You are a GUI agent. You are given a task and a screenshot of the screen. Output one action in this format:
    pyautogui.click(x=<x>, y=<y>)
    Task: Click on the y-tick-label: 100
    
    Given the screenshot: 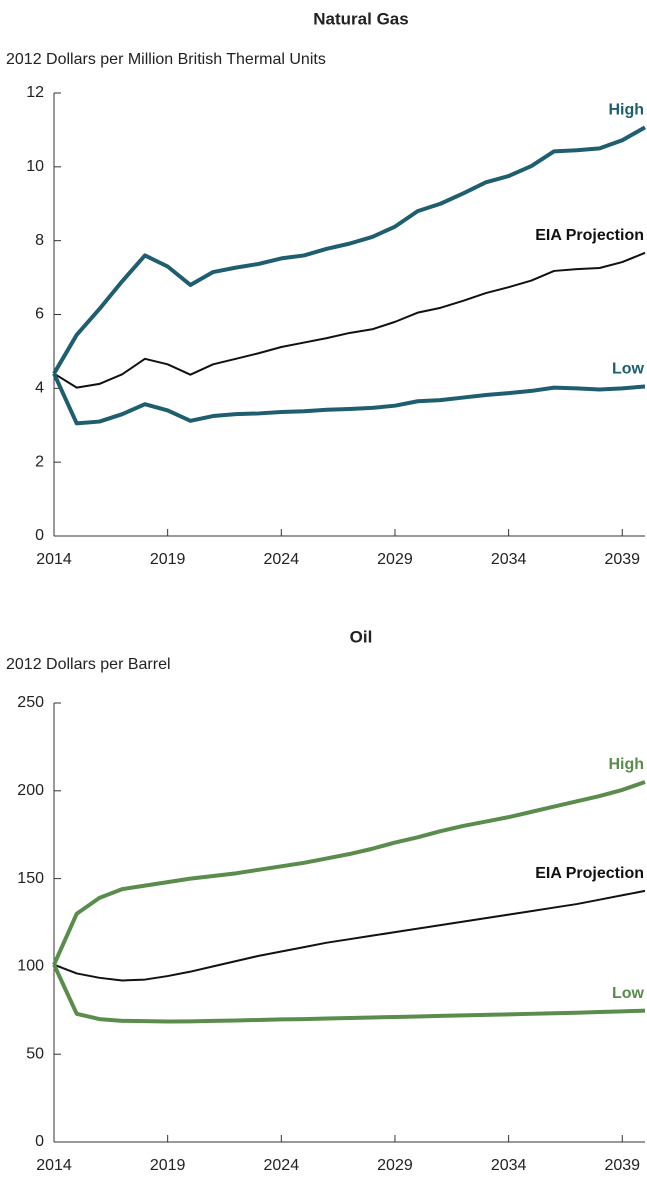 What is the action you would take?
    pyautogui.click(x=30, y=966)
    